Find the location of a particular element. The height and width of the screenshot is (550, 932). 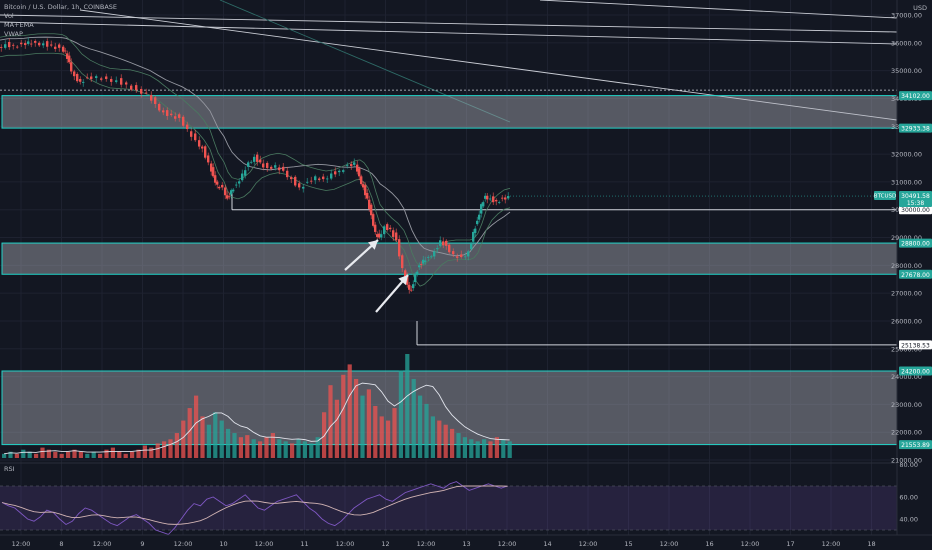

badge-support: 30000.00 is located at coordinates (915, 210).